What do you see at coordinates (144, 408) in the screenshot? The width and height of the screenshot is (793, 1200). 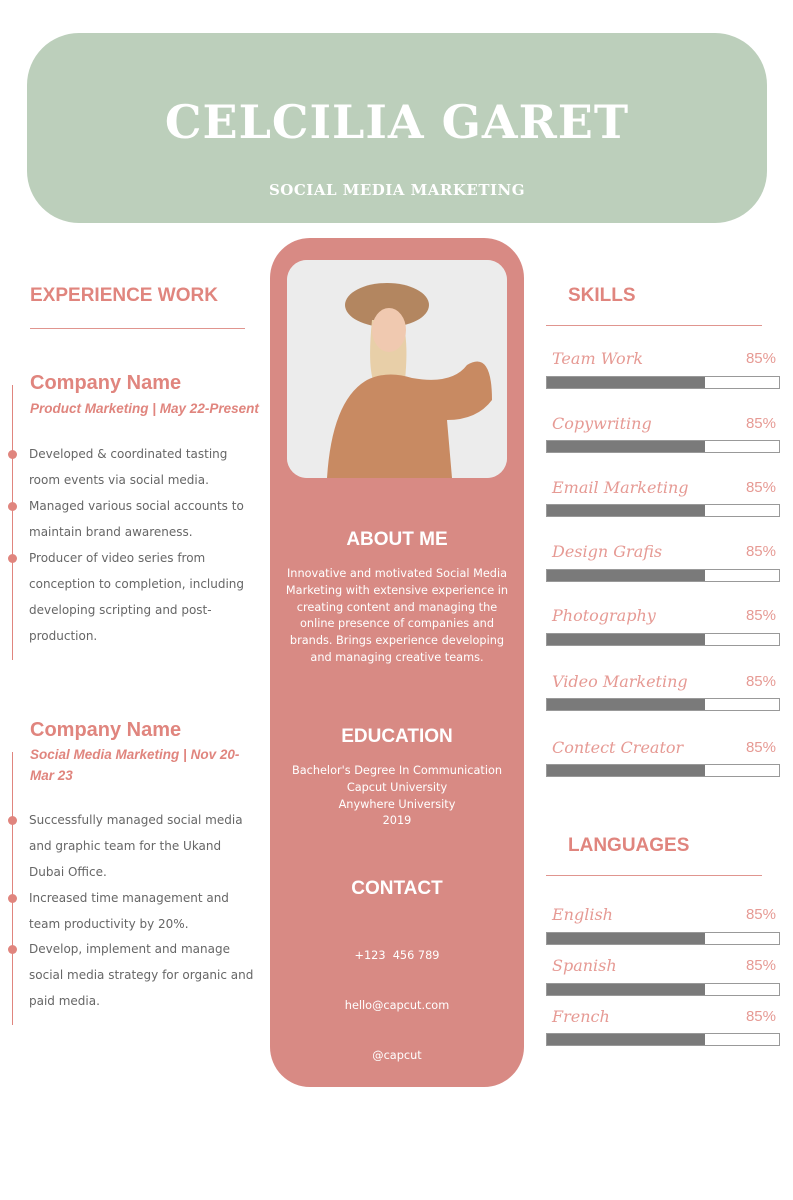 I see `job-subtitle: Product Marketing | May 22-Present` at bounding box center [144, 408].